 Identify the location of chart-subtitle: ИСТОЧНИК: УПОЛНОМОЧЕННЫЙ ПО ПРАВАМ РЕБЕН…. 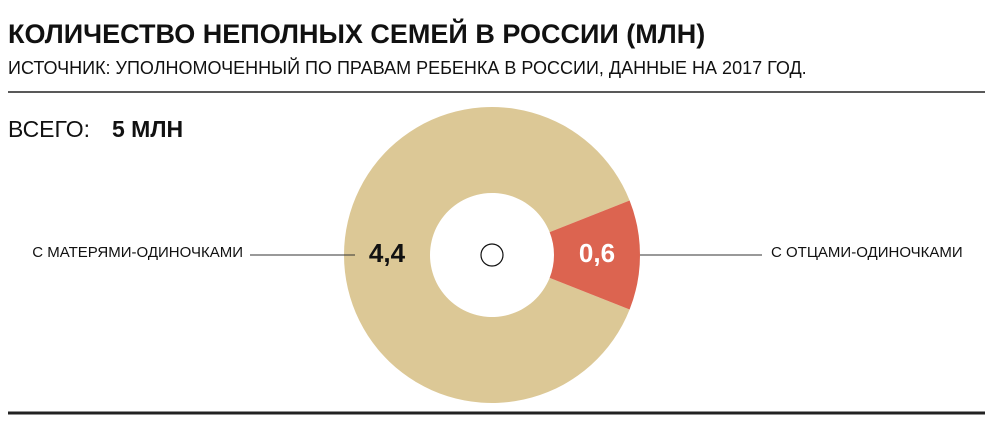
(407, 67).